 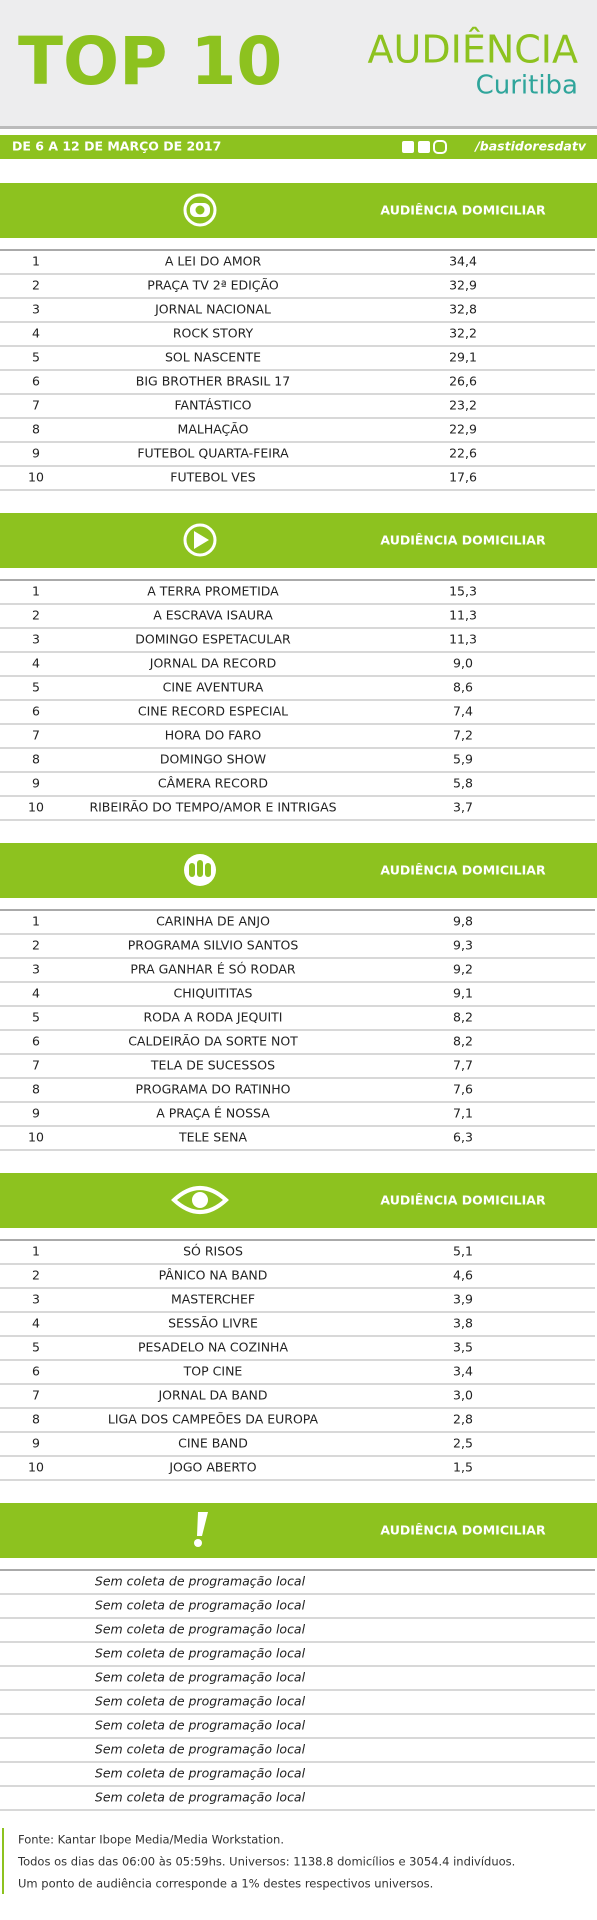 I want to click on rating: 7,2, so click(x=463, y=735).